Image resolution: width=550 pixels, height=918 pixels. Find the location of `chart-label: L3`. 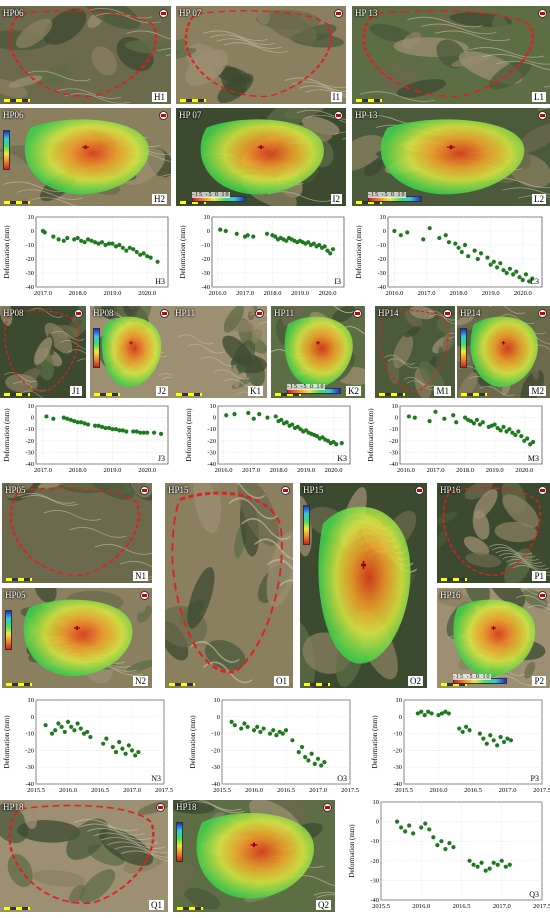

chart-label: L3 is located at coordinates (534, 281).